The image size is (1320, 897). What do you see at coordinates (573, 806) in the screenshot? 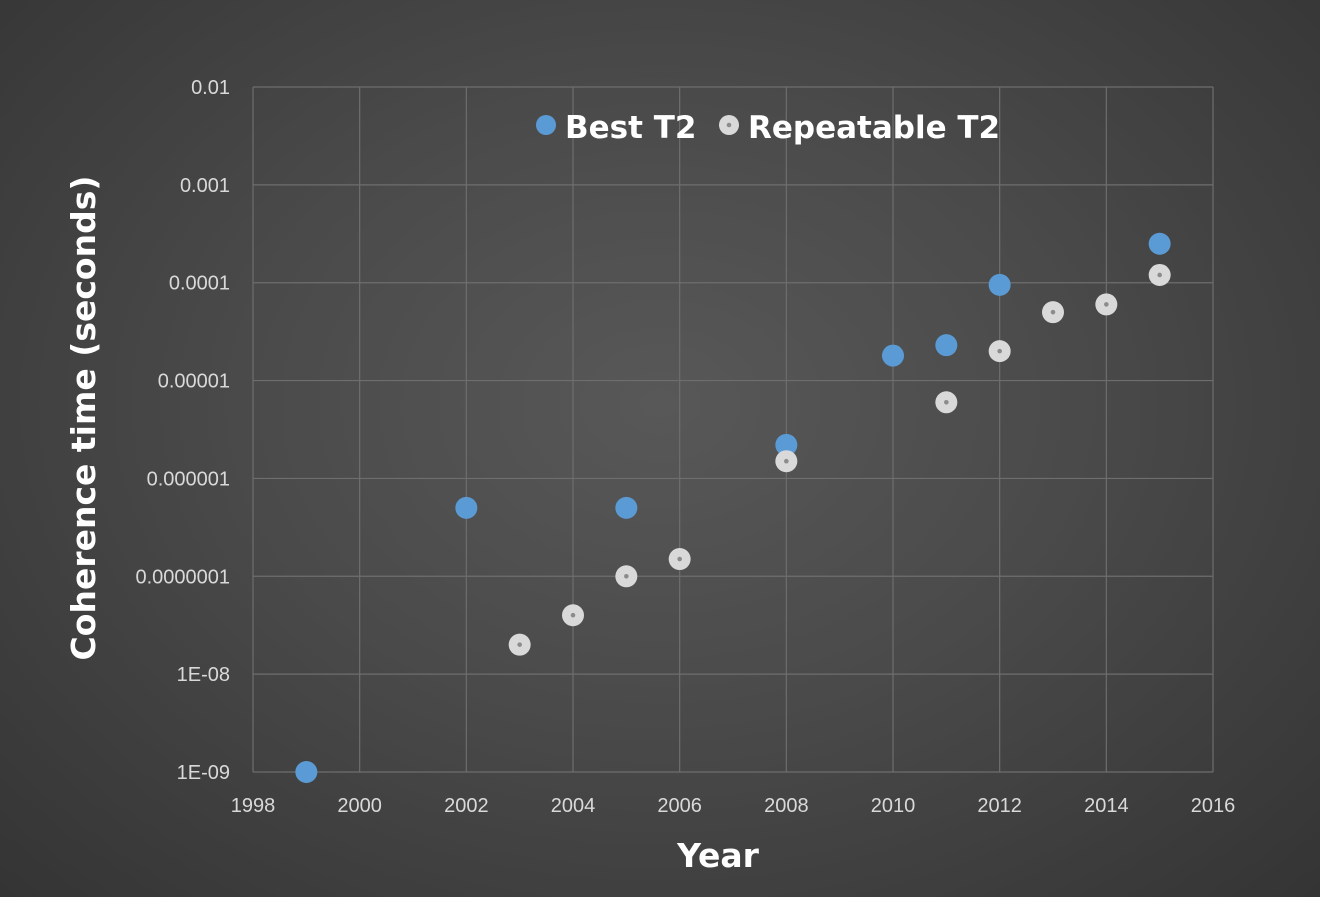
I see `x-tick-label: 2004` at bounding box center [573, 806].